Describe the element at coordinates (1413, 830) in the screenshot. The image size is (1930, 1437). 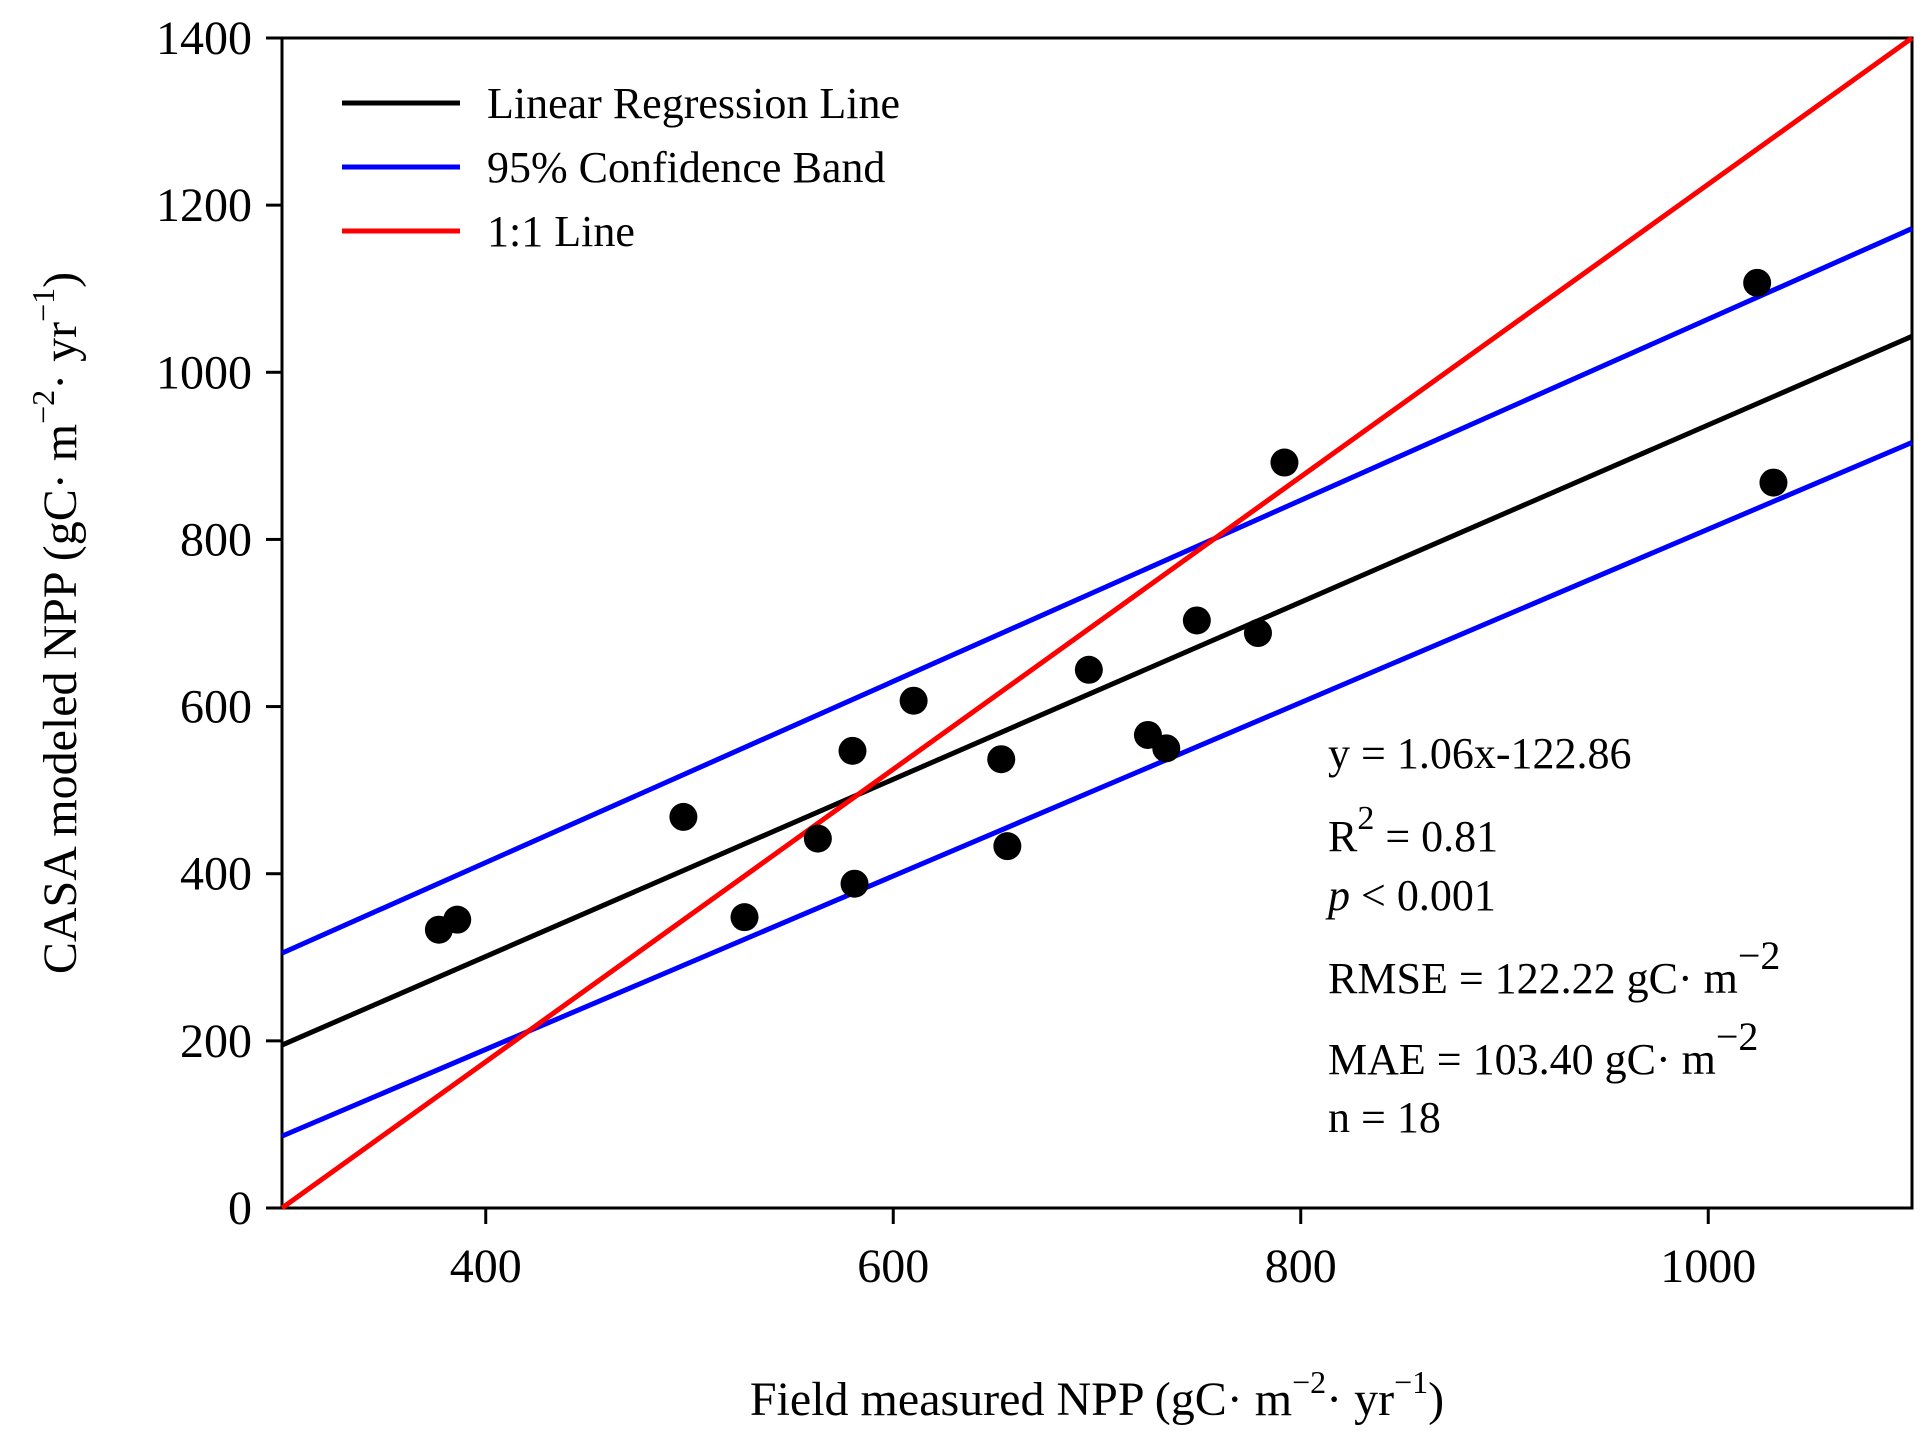
I see `r-squared-text: R2 = 0.81` at that location.